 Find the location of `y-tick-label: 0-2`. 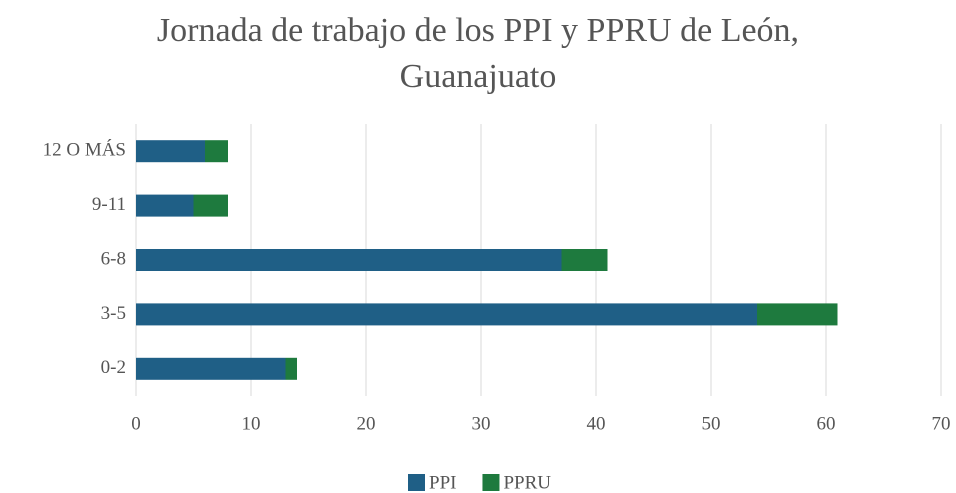

y-tick-label: 0-2 is located at coordinates (113, 367).